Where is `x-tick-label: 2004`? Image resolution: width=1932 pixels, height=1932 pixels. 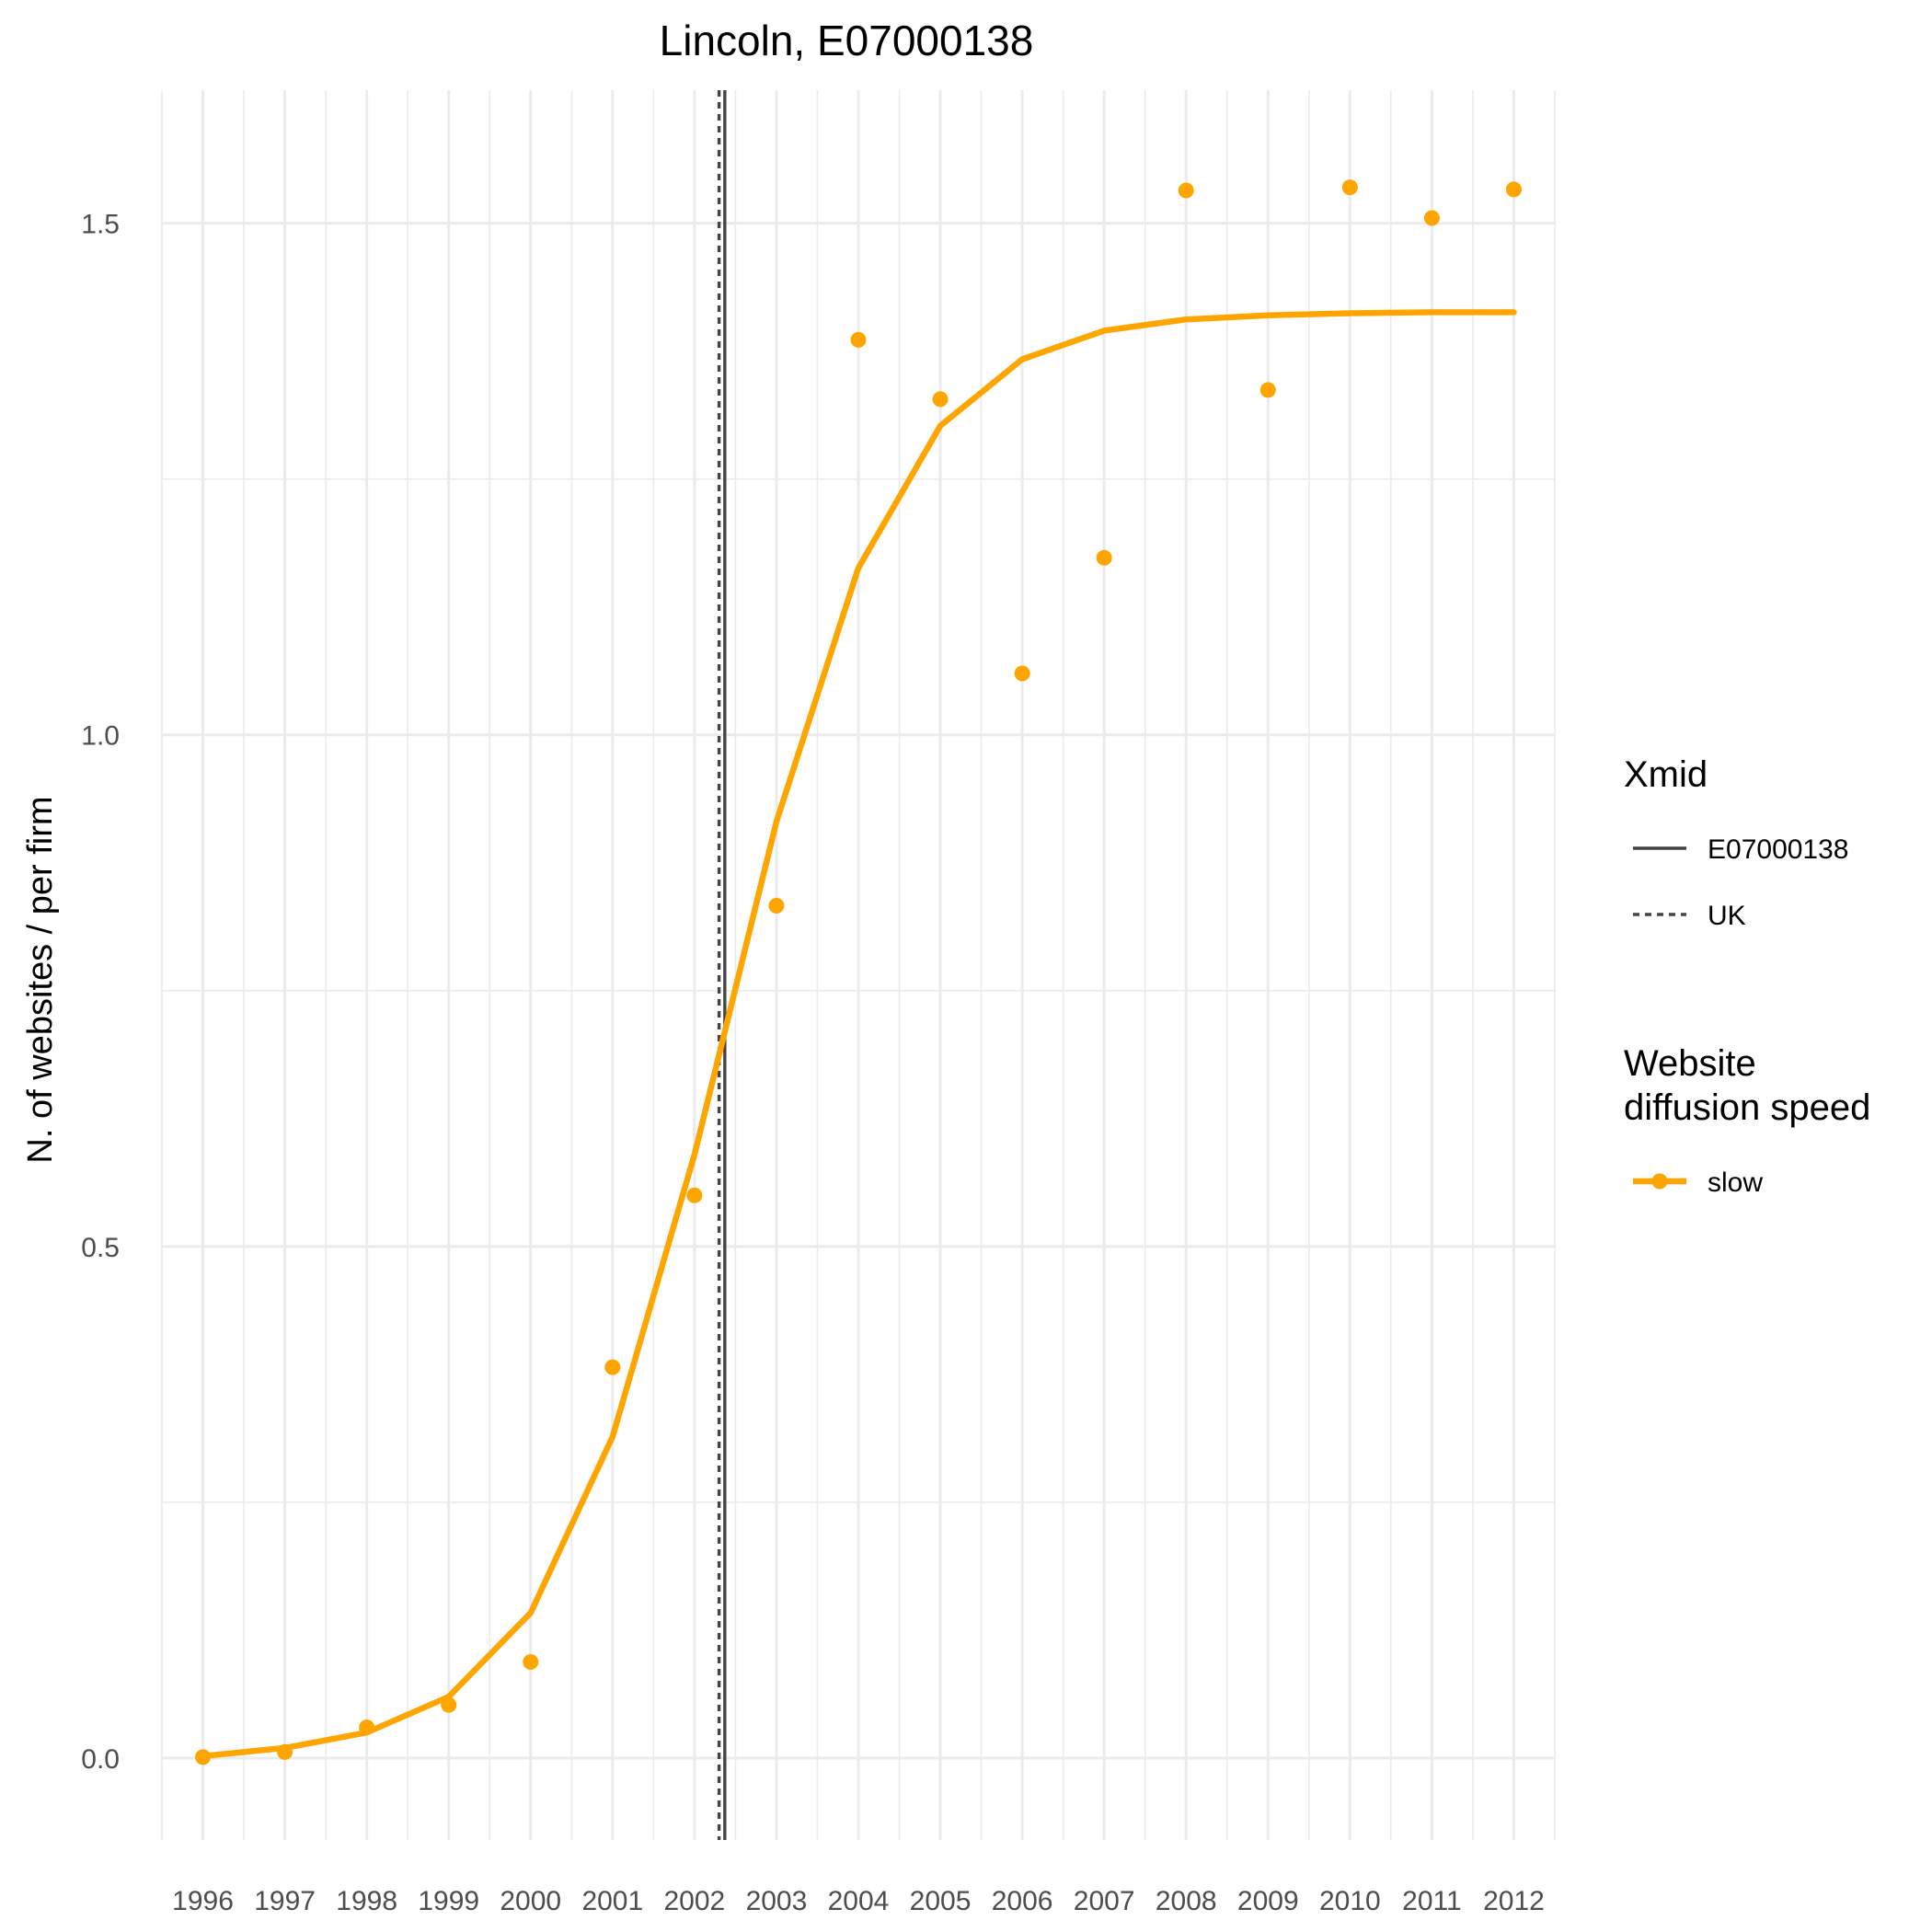 x-tick-label: 2004 is located at coordinates (859, 1901).